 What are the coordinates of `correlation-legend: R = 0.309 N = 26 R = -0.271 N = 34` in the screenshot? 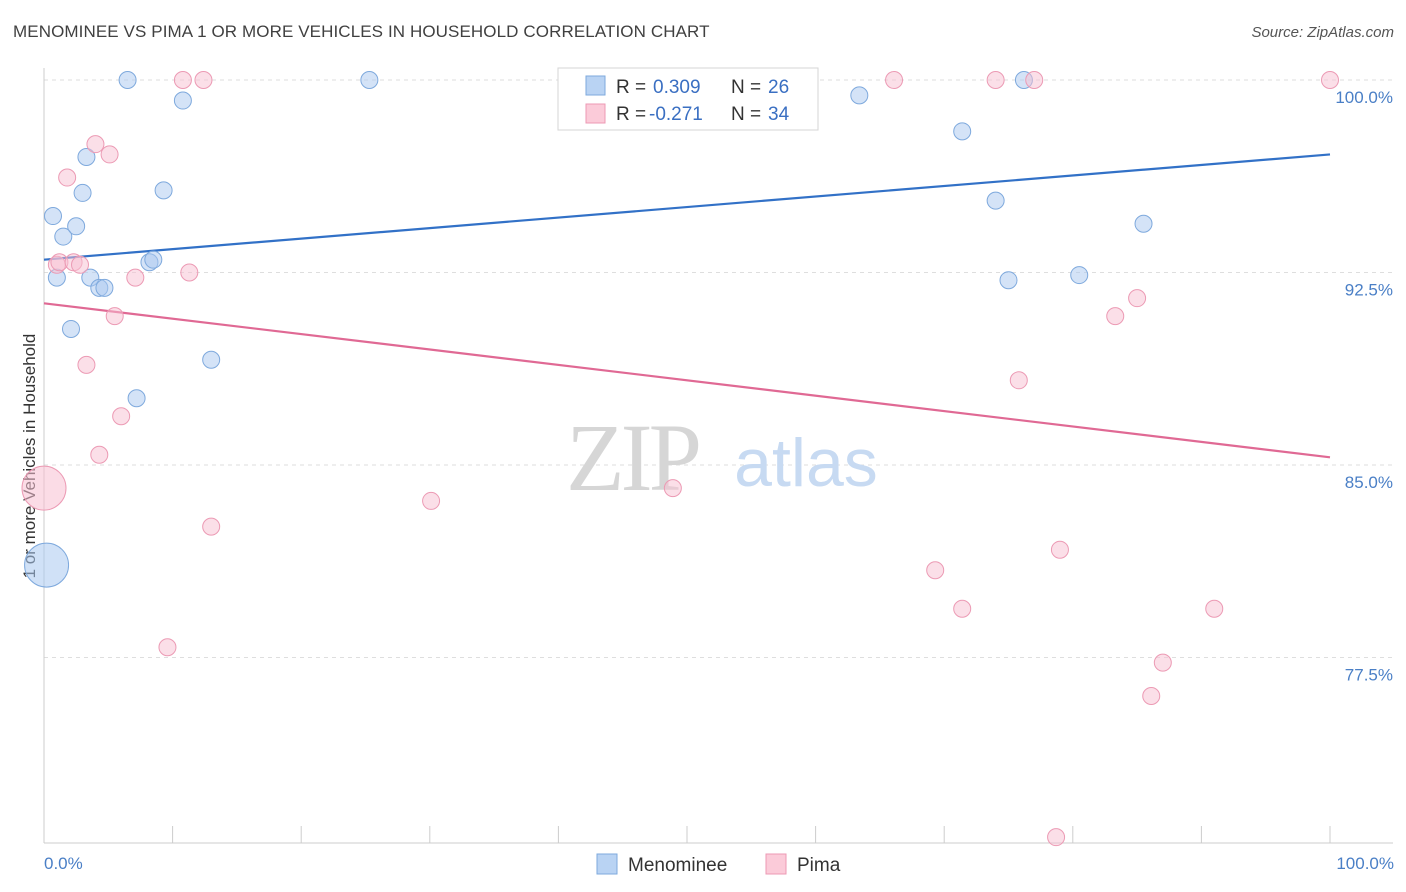 It's located at (688, 99).